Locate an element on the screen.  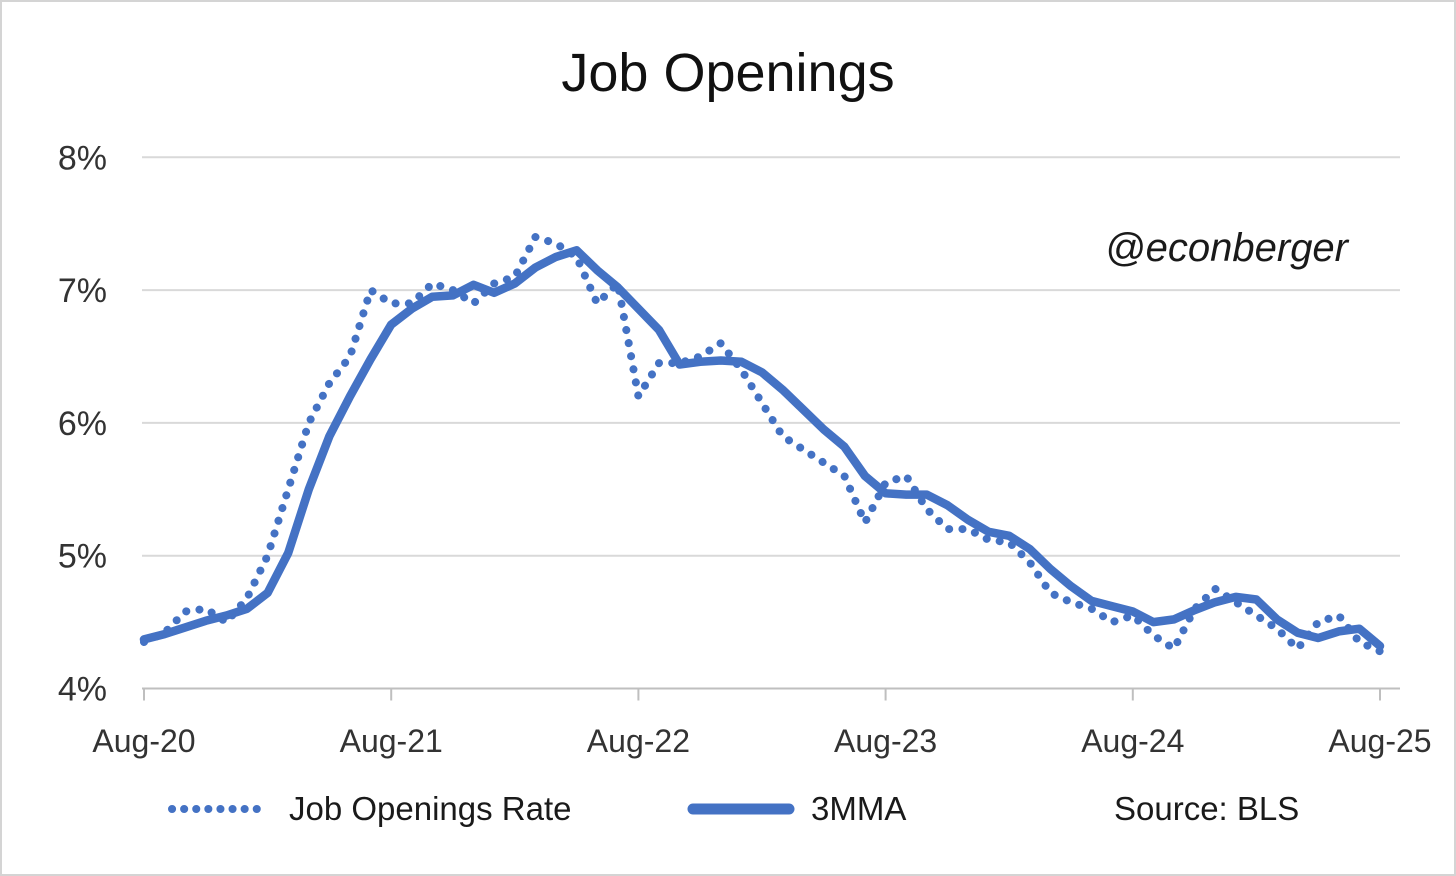
x-tick-label: Aug-25 is located at coordinates (1379, 741).